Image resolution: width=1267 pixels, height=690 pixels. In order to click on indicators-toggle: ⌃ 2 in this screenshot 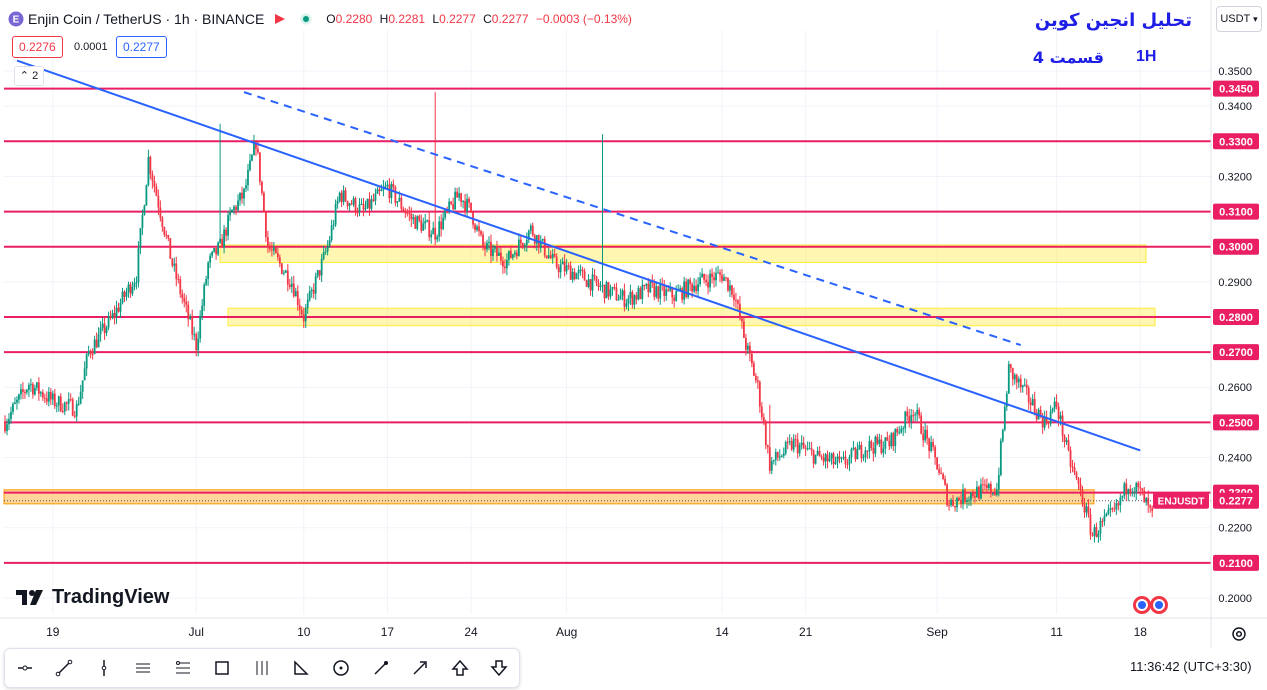, I will do `click(29, 76)`.